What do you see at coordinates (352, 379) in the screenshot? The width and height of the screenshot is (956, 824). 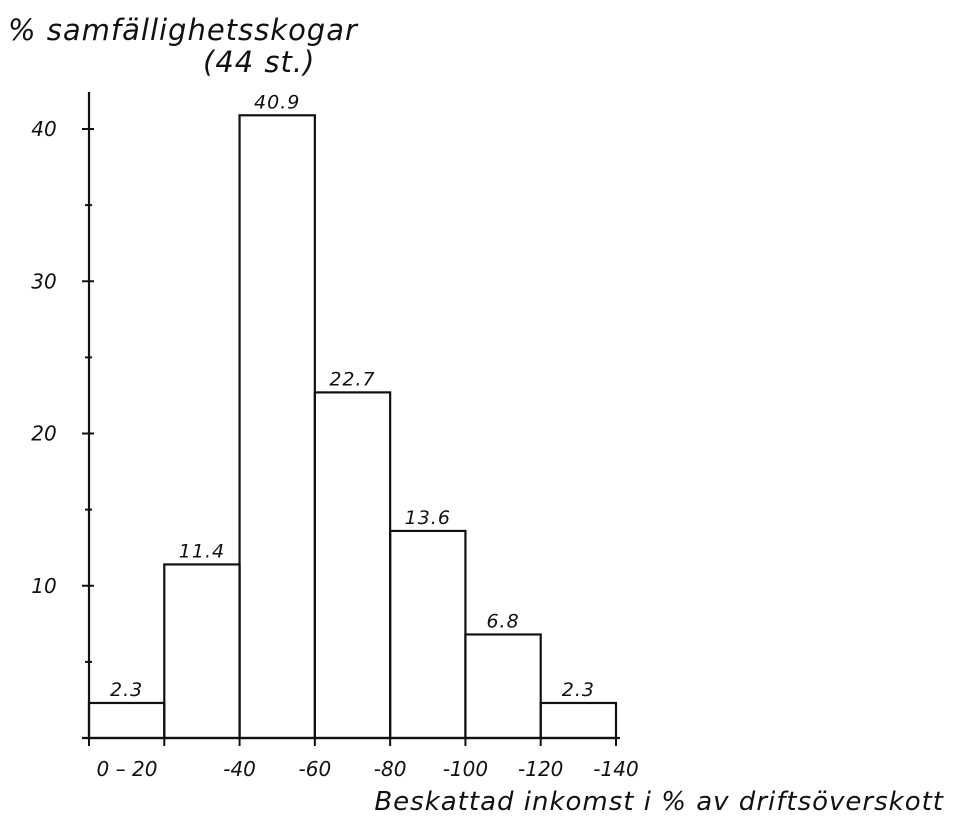 I see `bar-value-label-3: 22.7` at bounding box center [352, 379].